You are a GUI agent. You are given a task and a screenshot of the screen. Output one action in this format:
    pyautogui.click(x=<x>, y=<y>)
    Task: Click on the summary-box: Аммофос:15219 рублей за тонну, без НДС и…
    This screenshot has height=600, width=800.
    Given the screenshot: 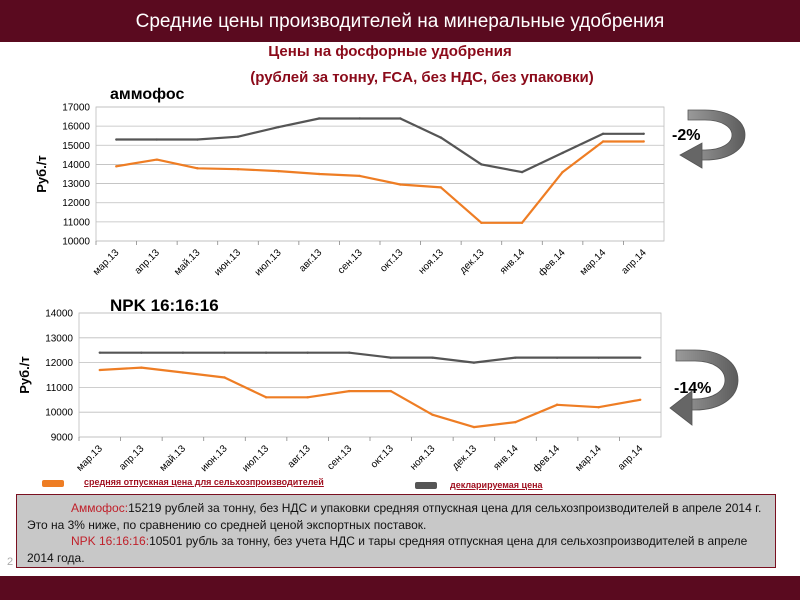 What is the action you would take?
    pyautogui.click(x=396, y=531)
    